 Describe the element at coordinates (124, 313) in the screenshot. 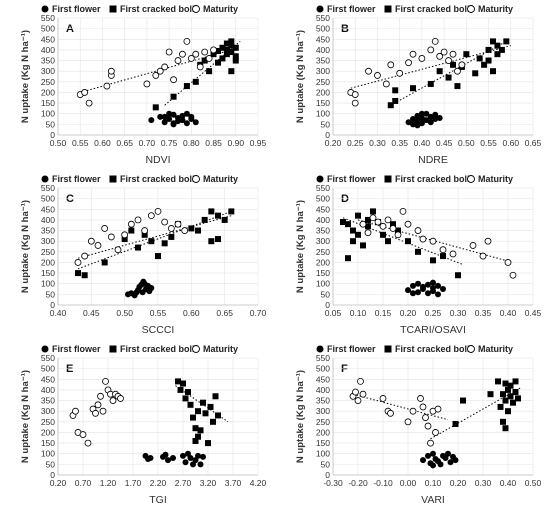

I see `x-tick-label: 0.50` at that location.